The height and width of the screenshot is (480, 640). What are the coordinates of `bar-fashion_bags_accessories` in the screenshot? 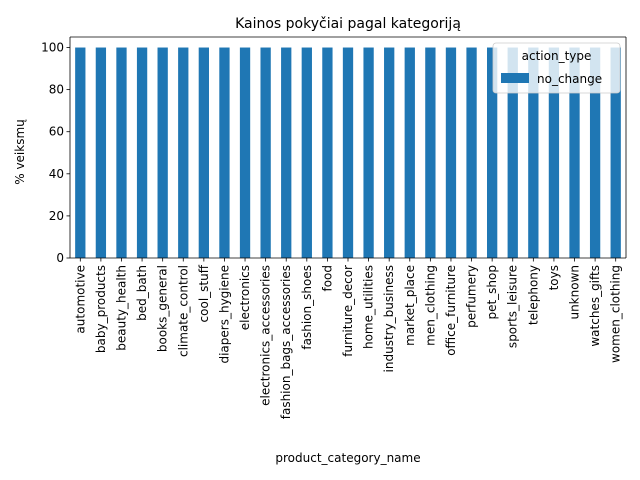 It's located at (286, 153).